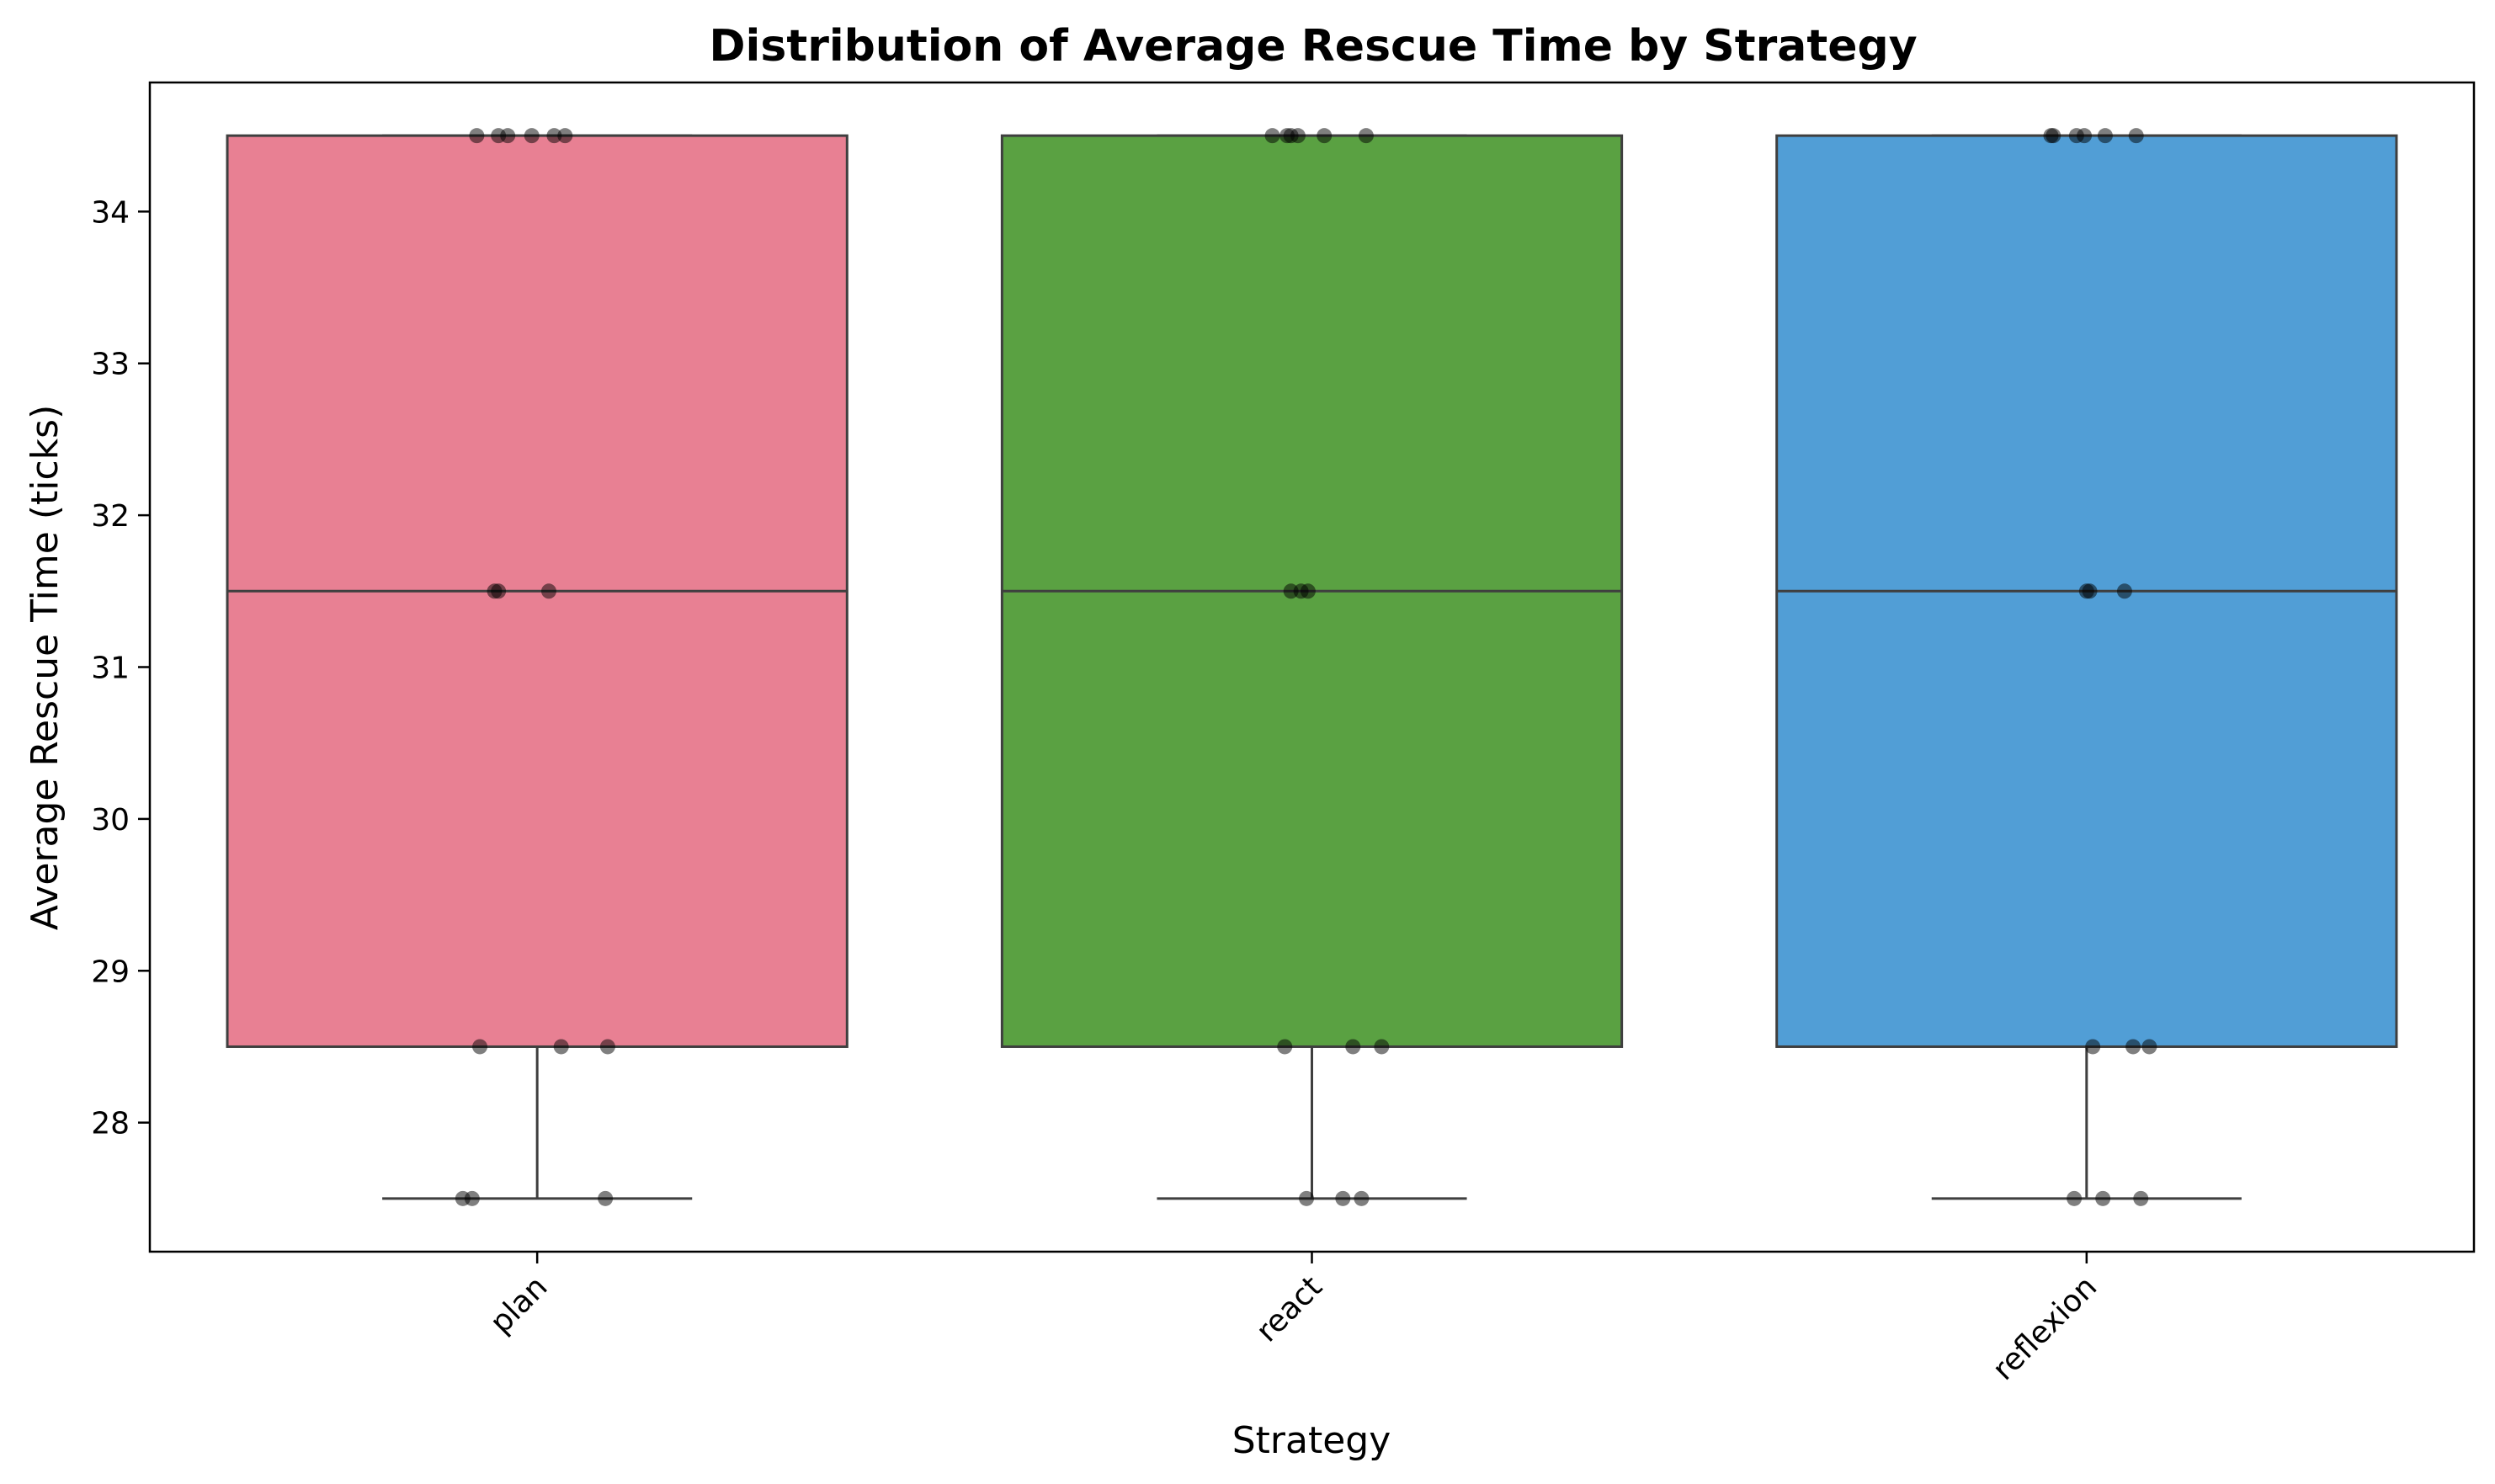 This screenshot has width=2495, height=1484. Describe the element at coordinates (110, 212) in the screenshot. I see `y-tick-label: 34` at that location.